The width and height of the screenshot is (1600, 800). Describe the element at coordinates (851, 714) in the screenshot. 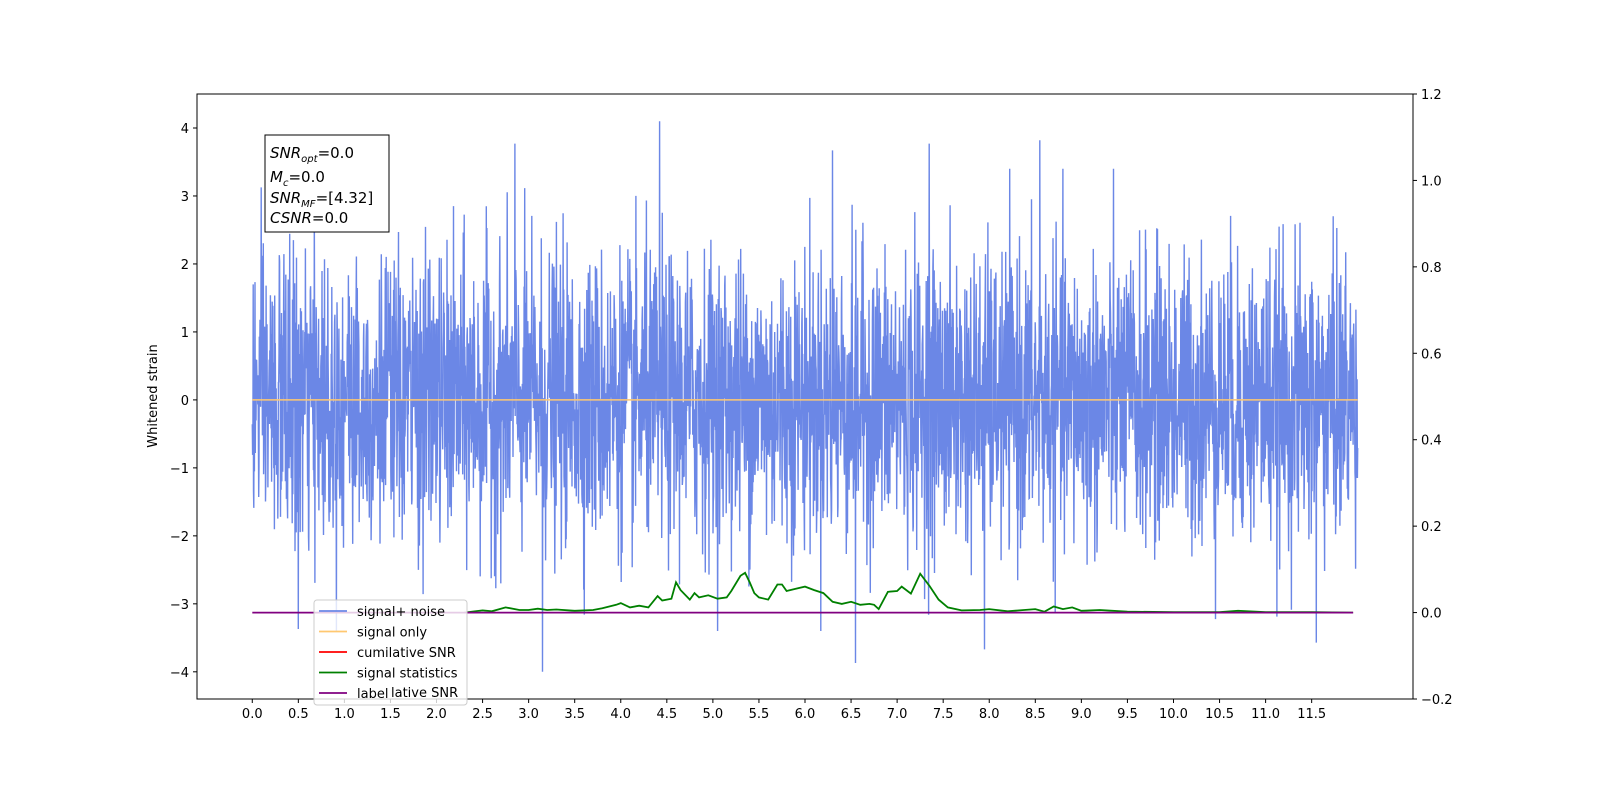

I see `x-tick-label: 6.5` at that location.